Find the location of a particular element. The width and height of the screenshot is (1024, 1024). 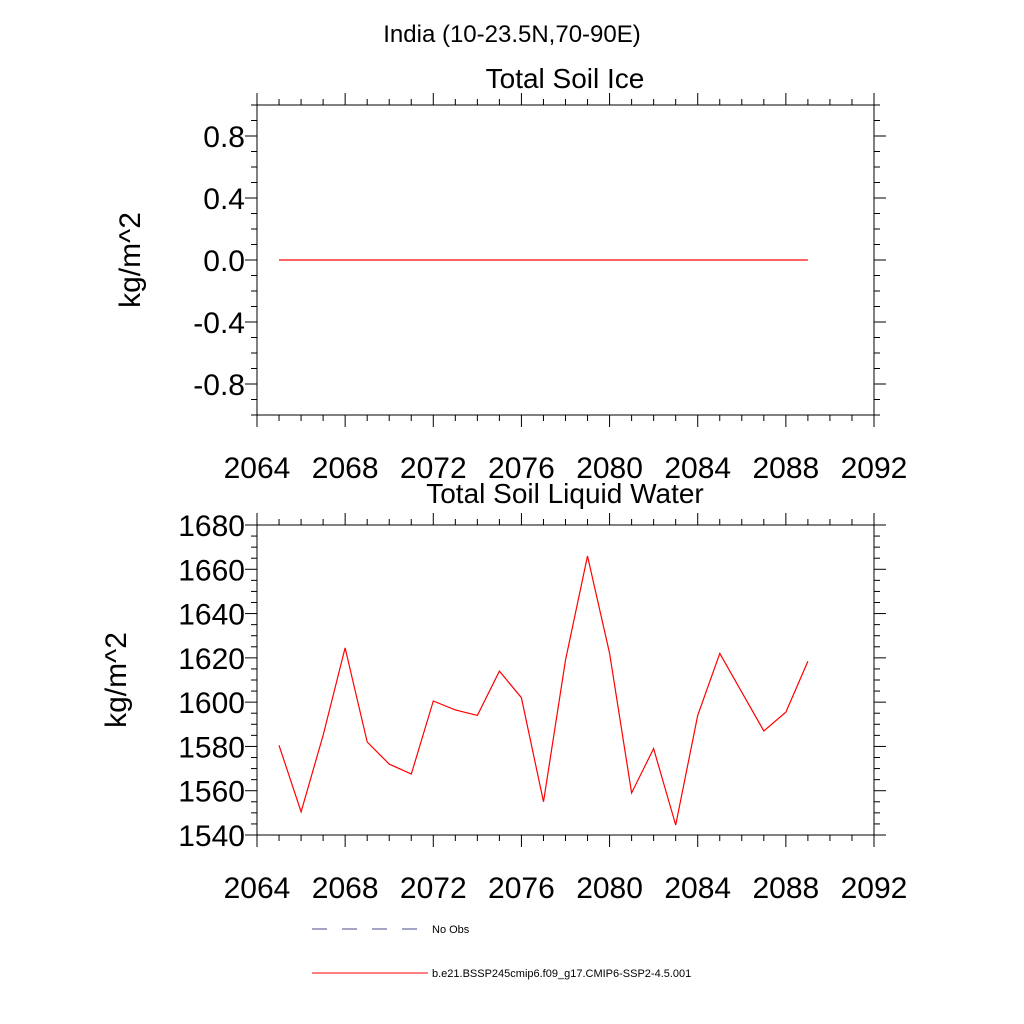

y-tick-label: 1580 is located at coordinates (211, 747).